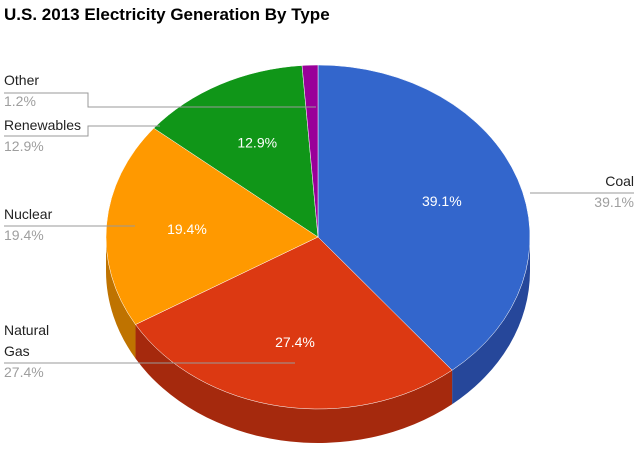  Describe the element at coordinates (24, 146) in the screenshot. I see `legend-value-renewables: 12.9%` at that location.